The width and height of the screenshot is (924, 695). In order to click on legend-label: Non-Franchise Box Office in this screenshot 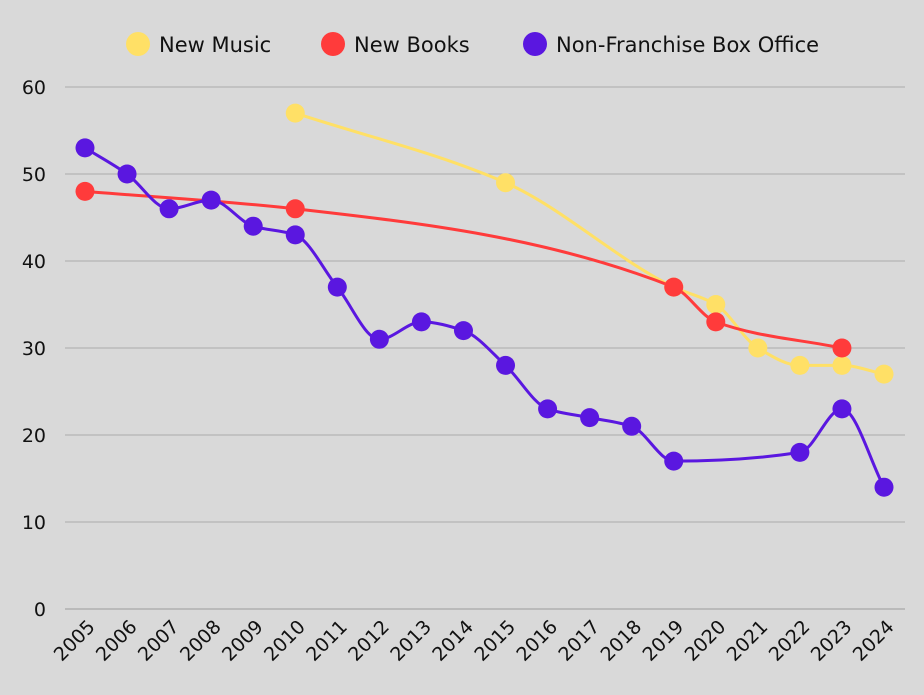, I will do `click(687, 45)`.